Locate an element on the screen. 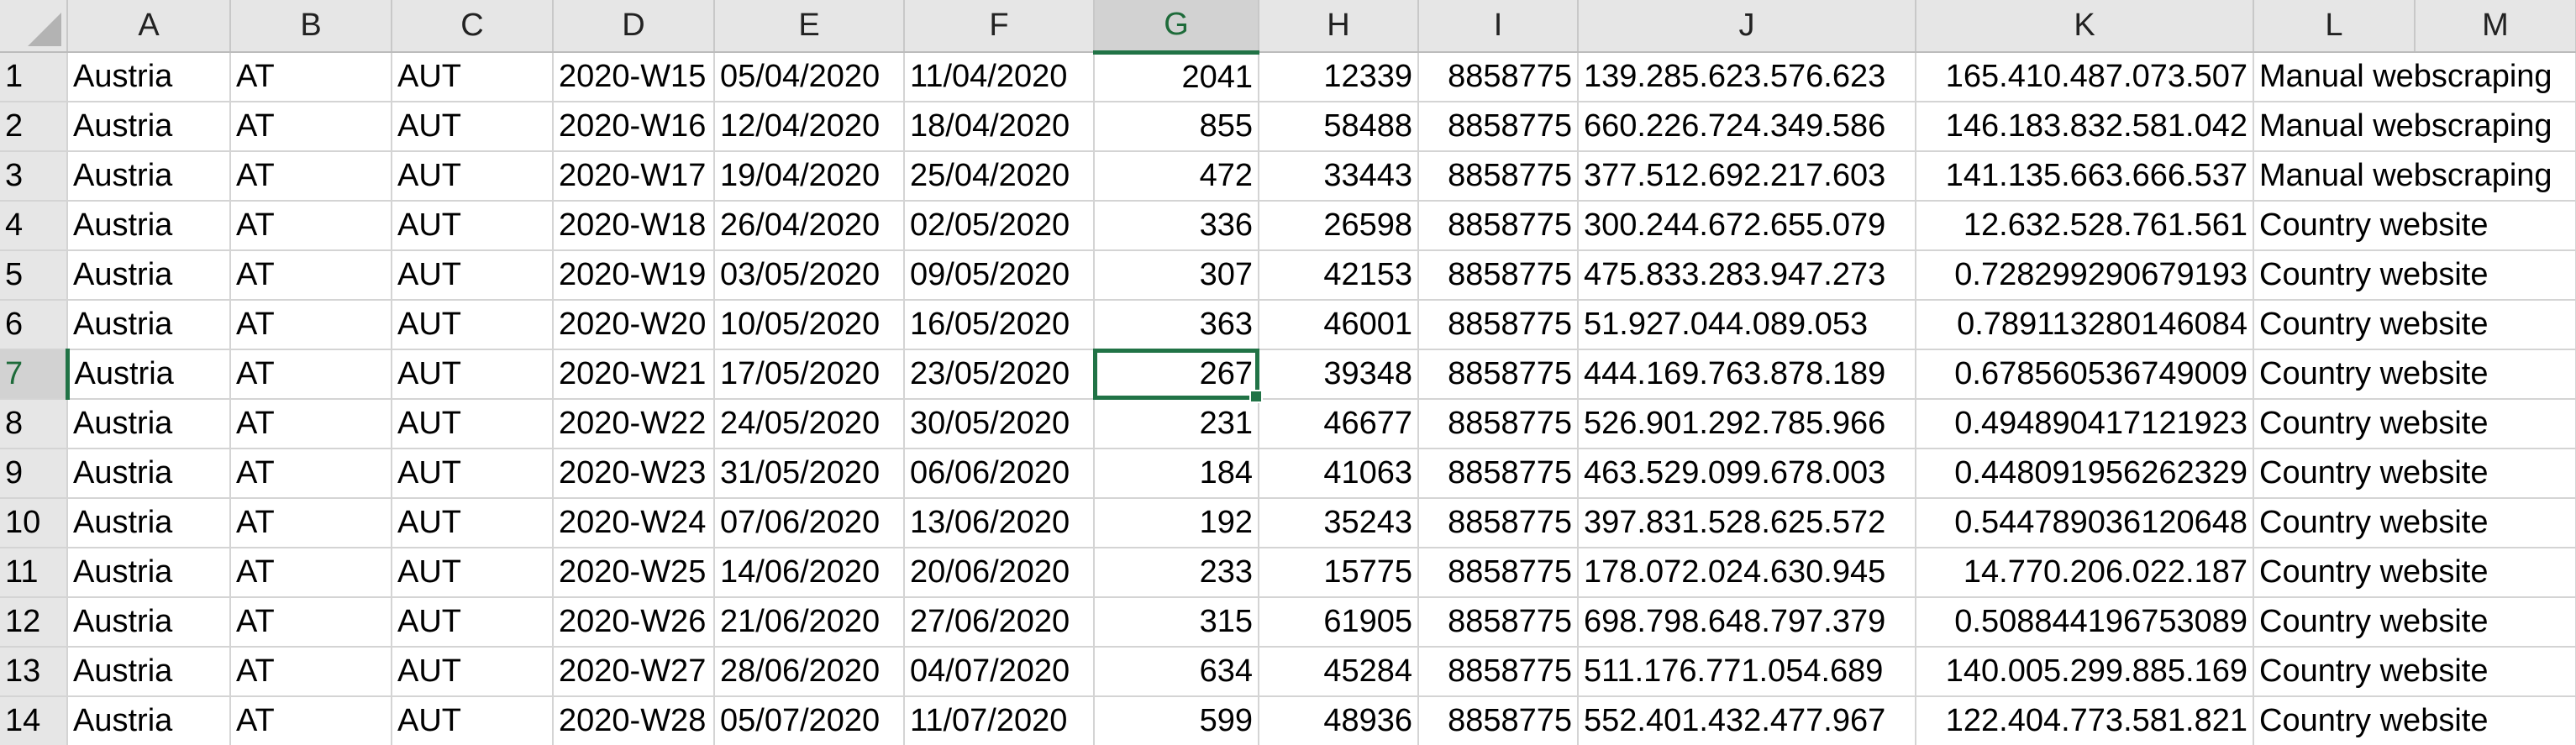 The height and width of the screenshot is (745, 2576). cell-h13: 45284 is located at coordinates (1339, 672).